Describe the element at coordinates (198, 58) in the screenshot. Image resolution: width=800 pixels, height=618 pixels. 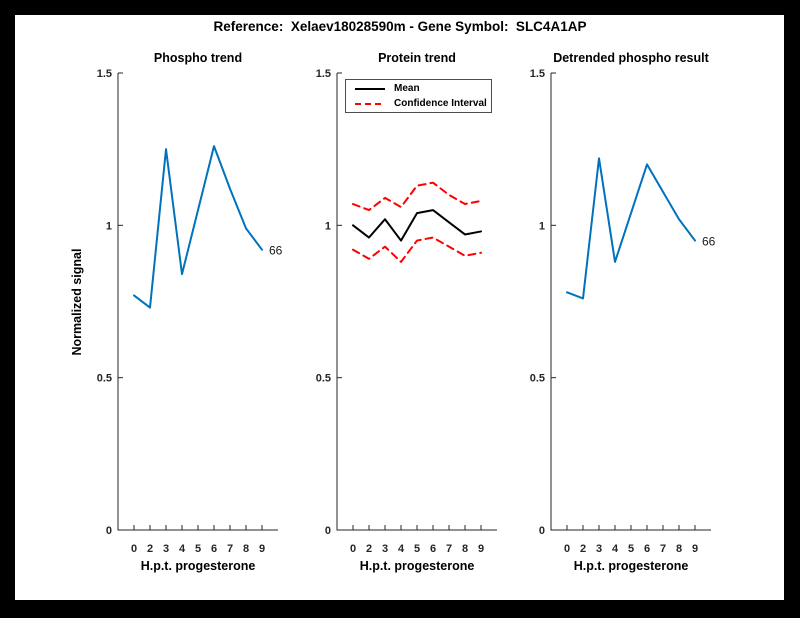
I see `subplot-title-phospho-trend: Phospho trend` at that location.